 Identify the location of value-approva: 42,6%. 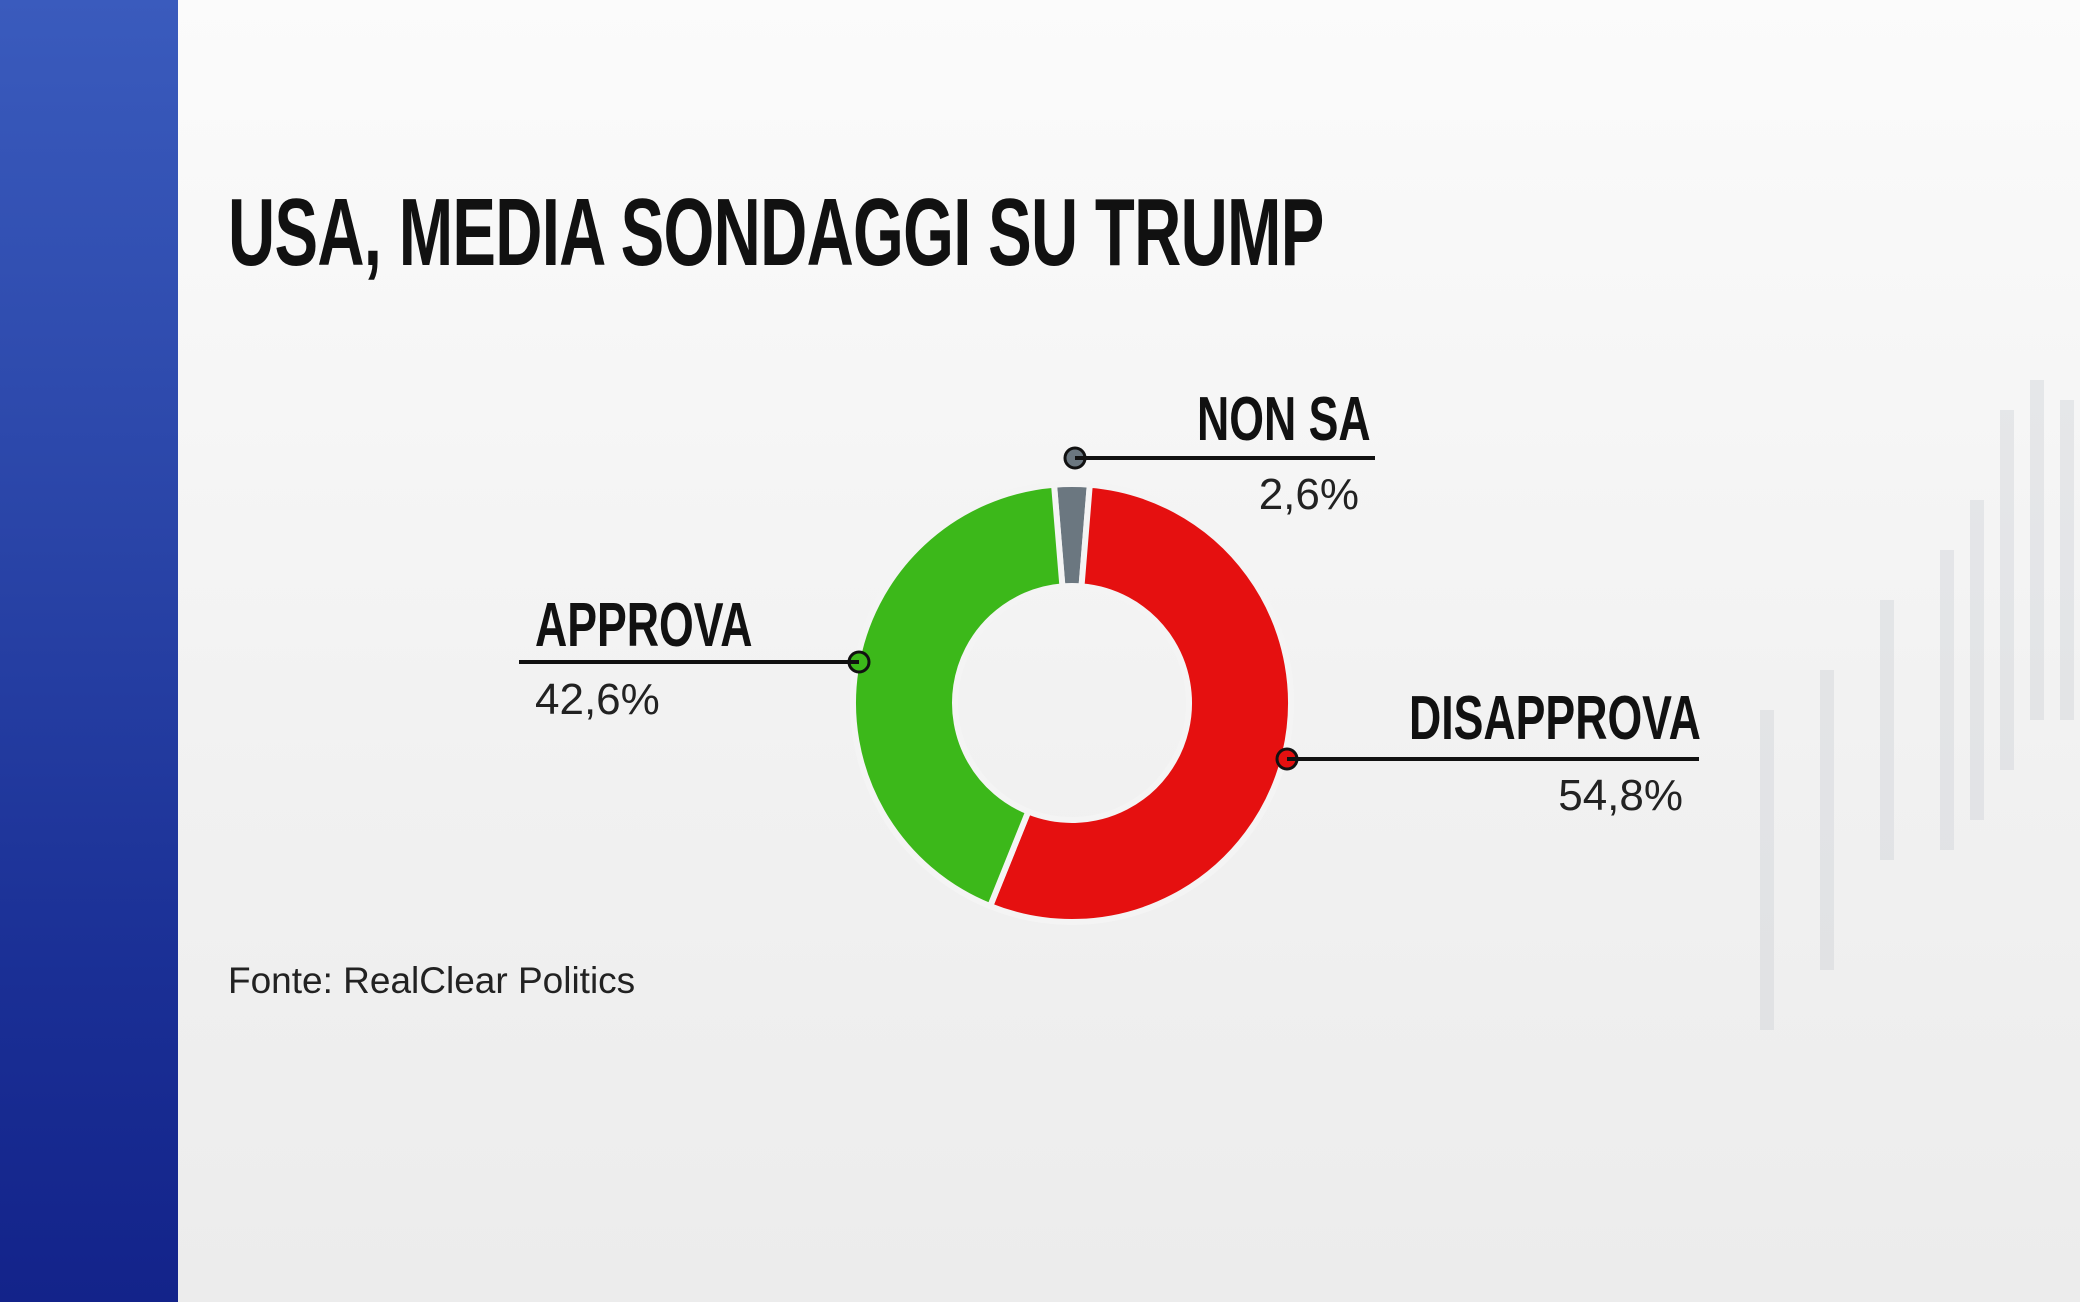
(597, 699).